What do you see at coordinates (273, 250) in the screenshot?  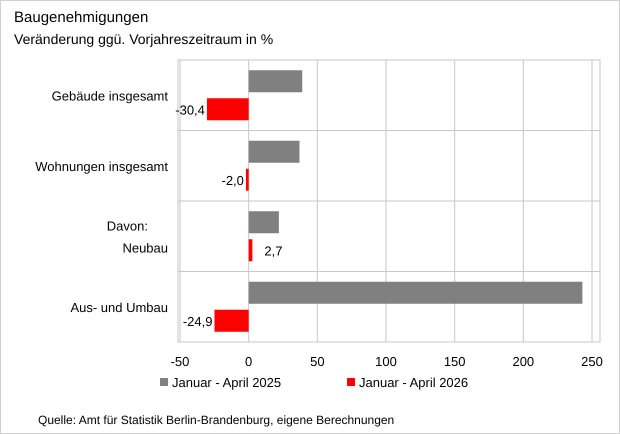 I see `data-label: 2,7` at bounding box center [273, 250].